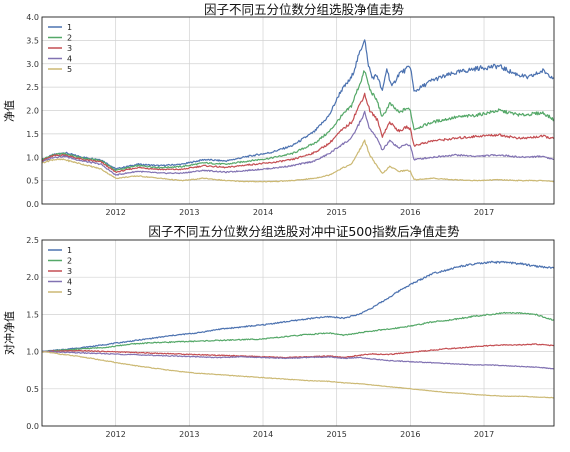 Image resolution: width=570 pixels, height=452 pixels. I want to click on bottom-legend-label-4: 4, so click(69, 282).